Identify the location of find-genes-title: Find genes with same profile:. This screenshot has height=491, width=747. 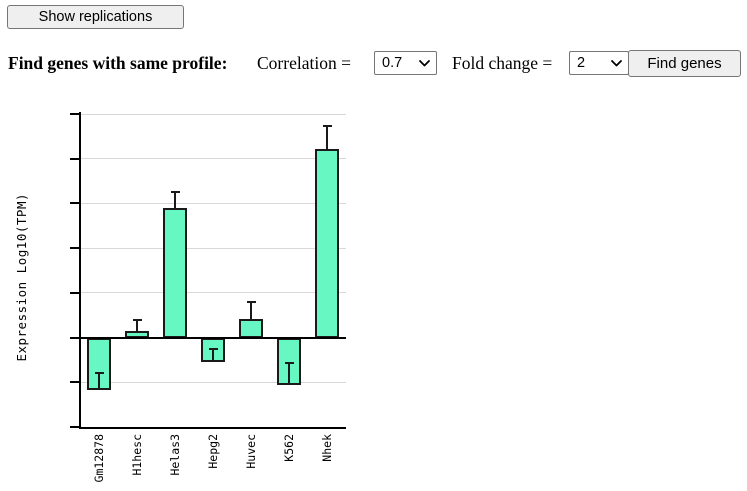
(118, 63).